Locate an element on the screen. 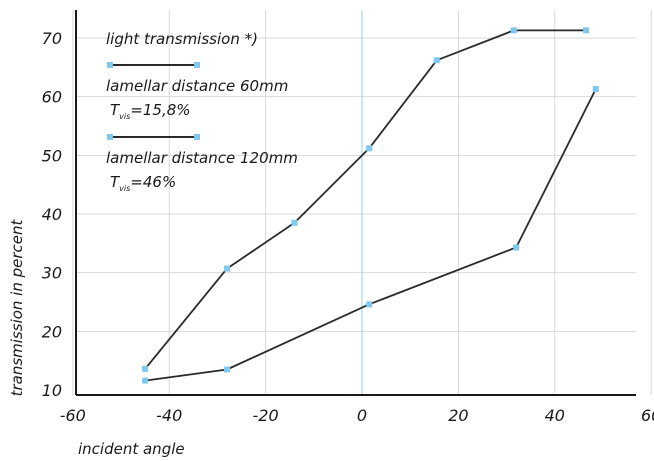  legend-swatch-marker-1b is located at coordinates (197, 65).